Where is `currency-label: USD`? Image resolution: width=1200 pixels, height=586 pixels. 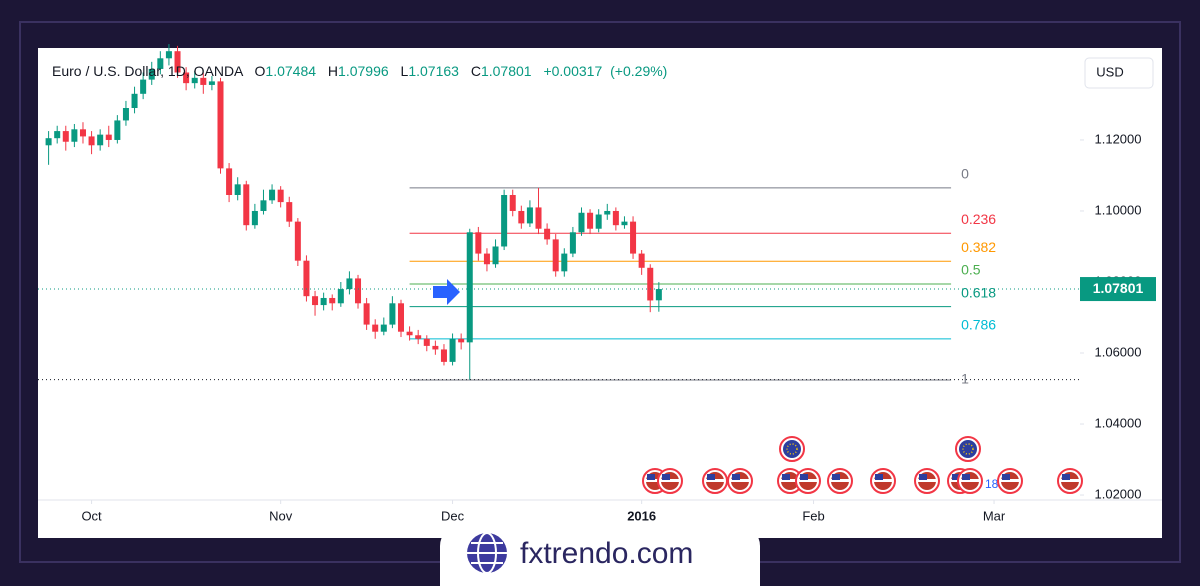
currency-label: USD is located at coordinates (1109, 71).